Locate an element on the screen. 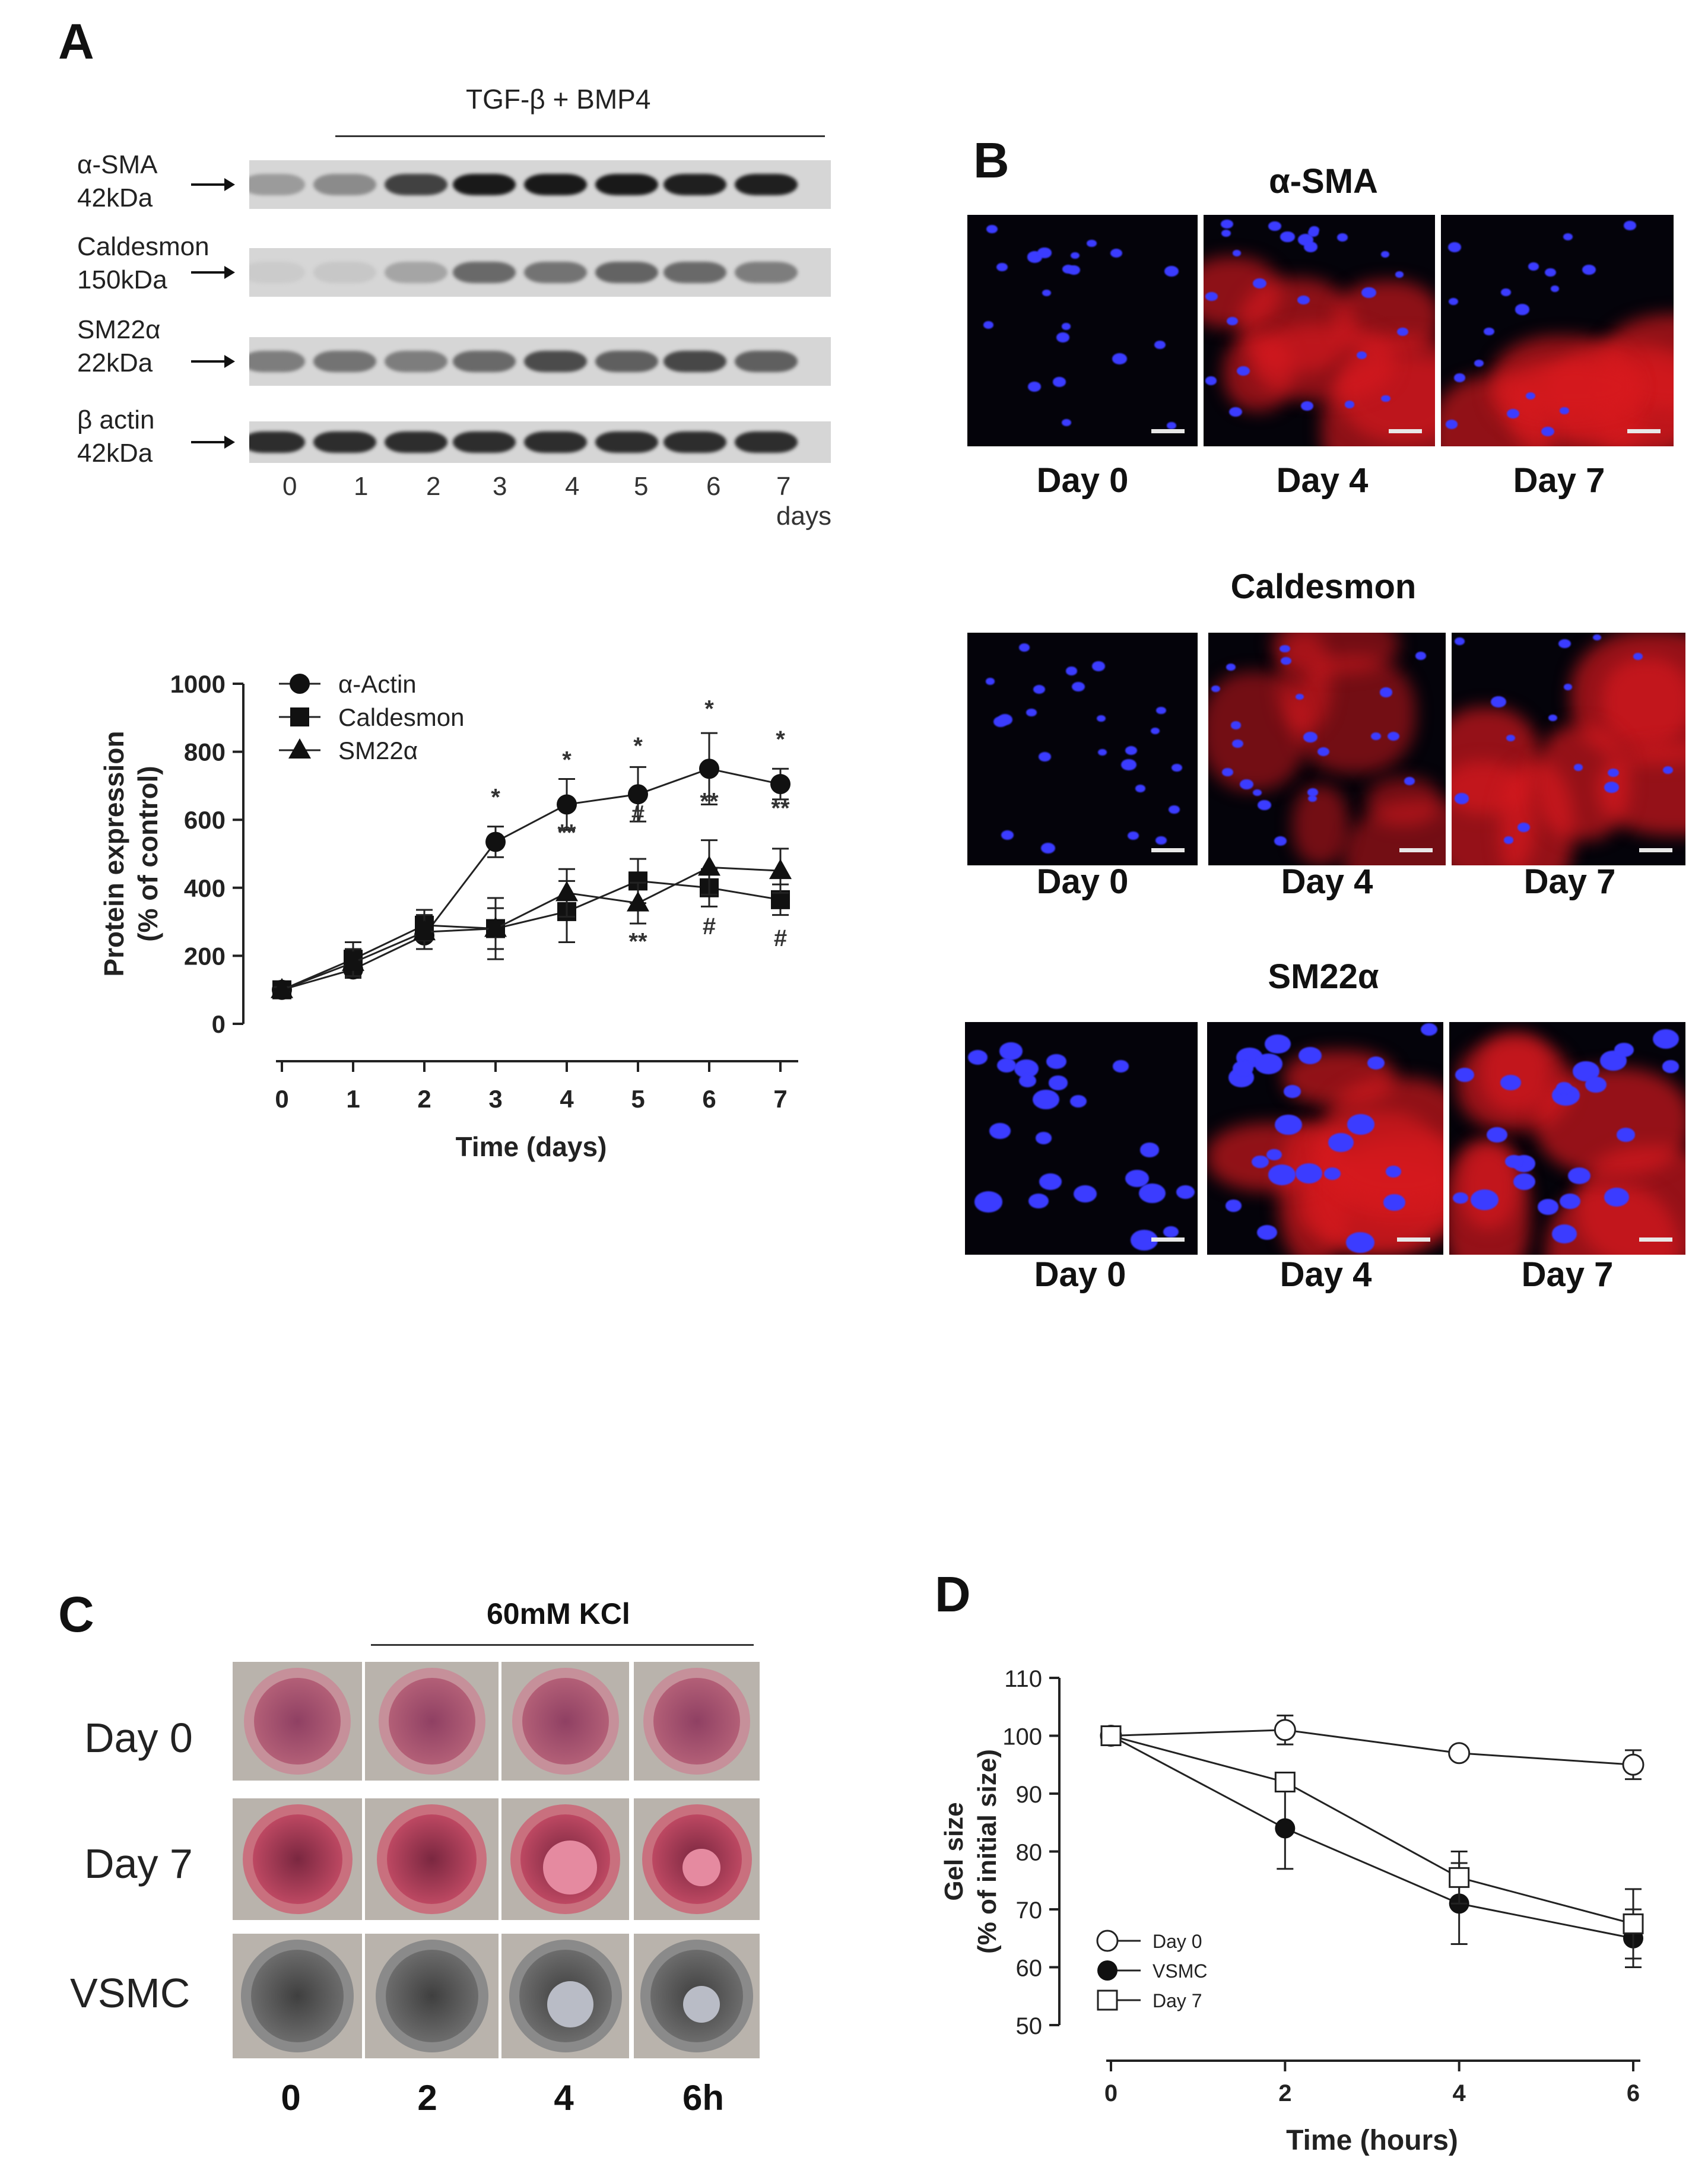 This screenshot has height=2180, width=1708. panel-c-label: C is located at coordinates (76, 1614).